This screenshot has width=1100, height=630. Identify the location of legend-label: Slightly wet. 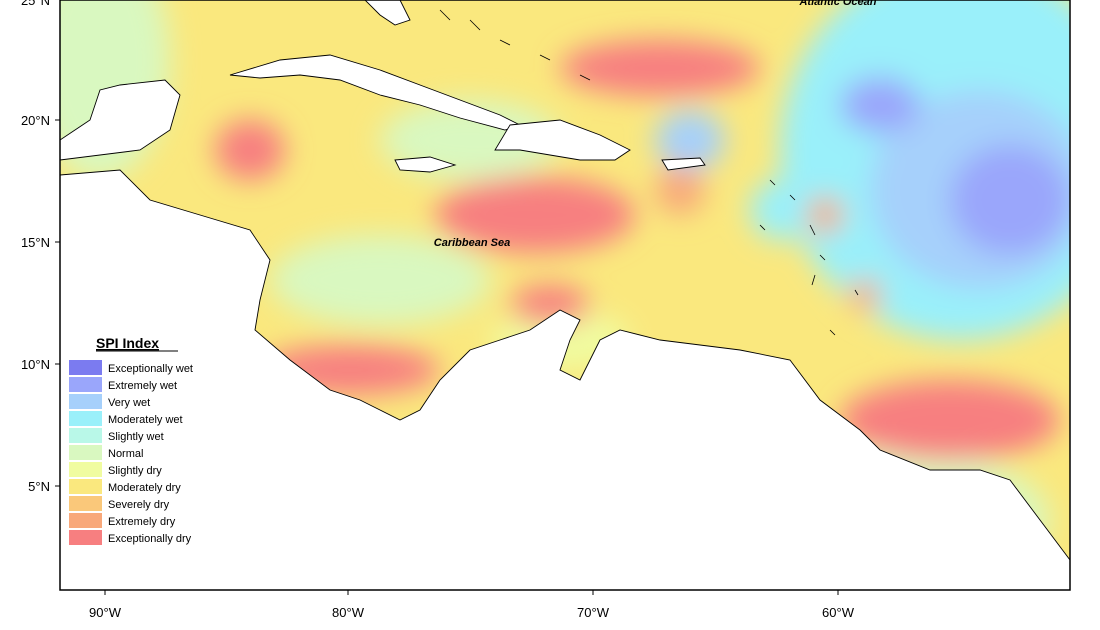
(136, 437).